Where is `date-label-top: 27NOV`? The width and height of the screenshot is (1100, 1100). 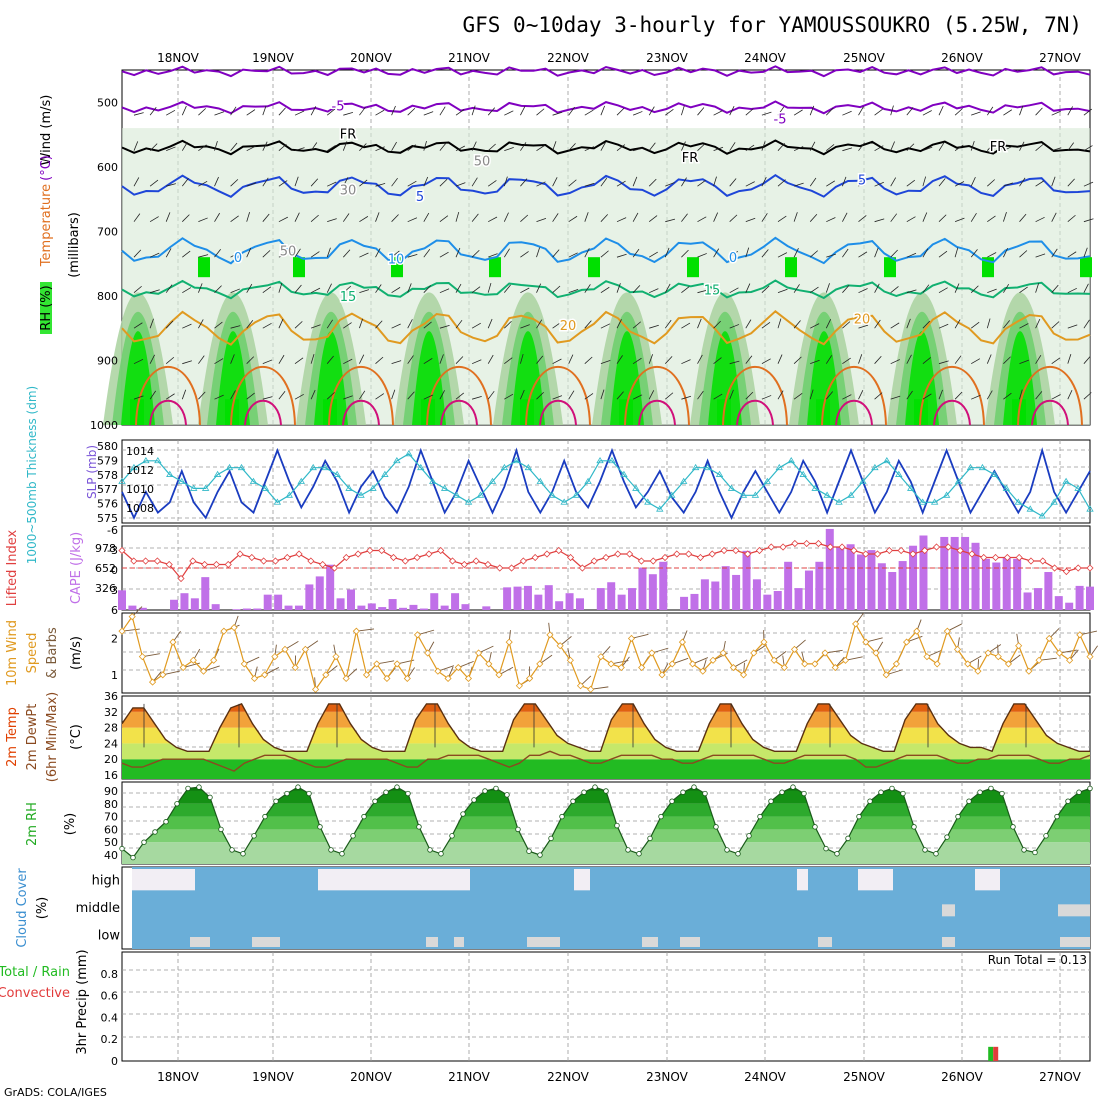
date-label-top: 27NOV is located at coordinates (1060, 58).